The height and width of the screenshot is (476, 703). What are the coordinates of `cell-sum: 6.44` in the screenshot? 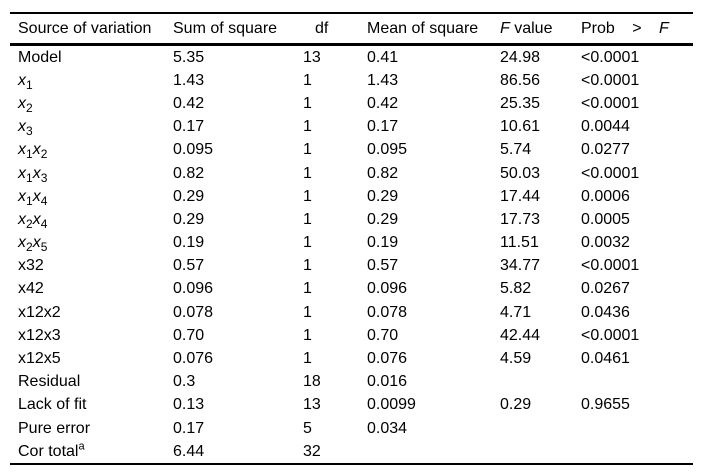 It's located at (189, 451).